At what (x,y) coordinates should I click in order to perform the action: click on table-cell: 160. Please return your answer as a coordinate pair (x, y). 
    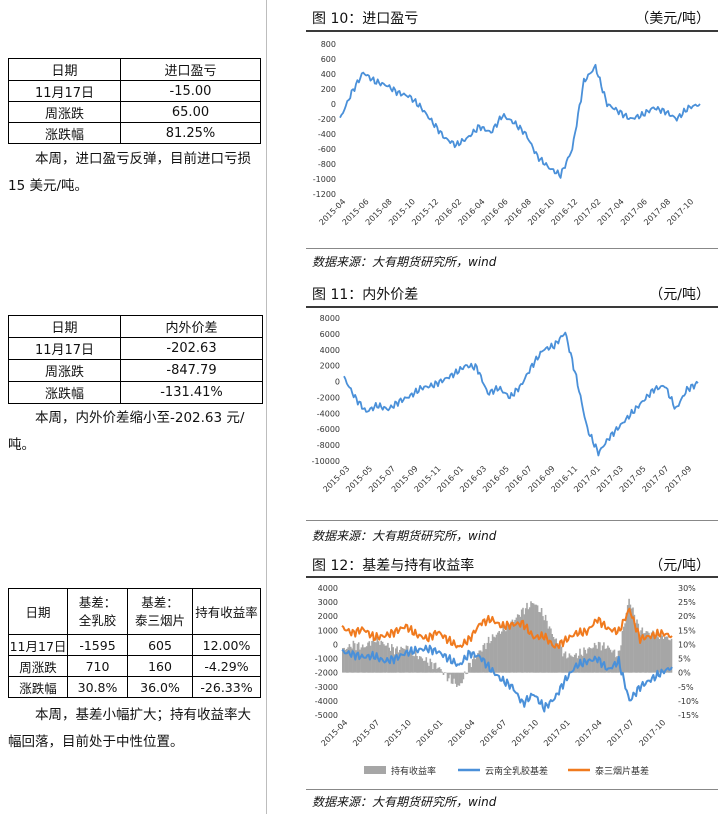
    Looking at the image, I should click on (160, 666).